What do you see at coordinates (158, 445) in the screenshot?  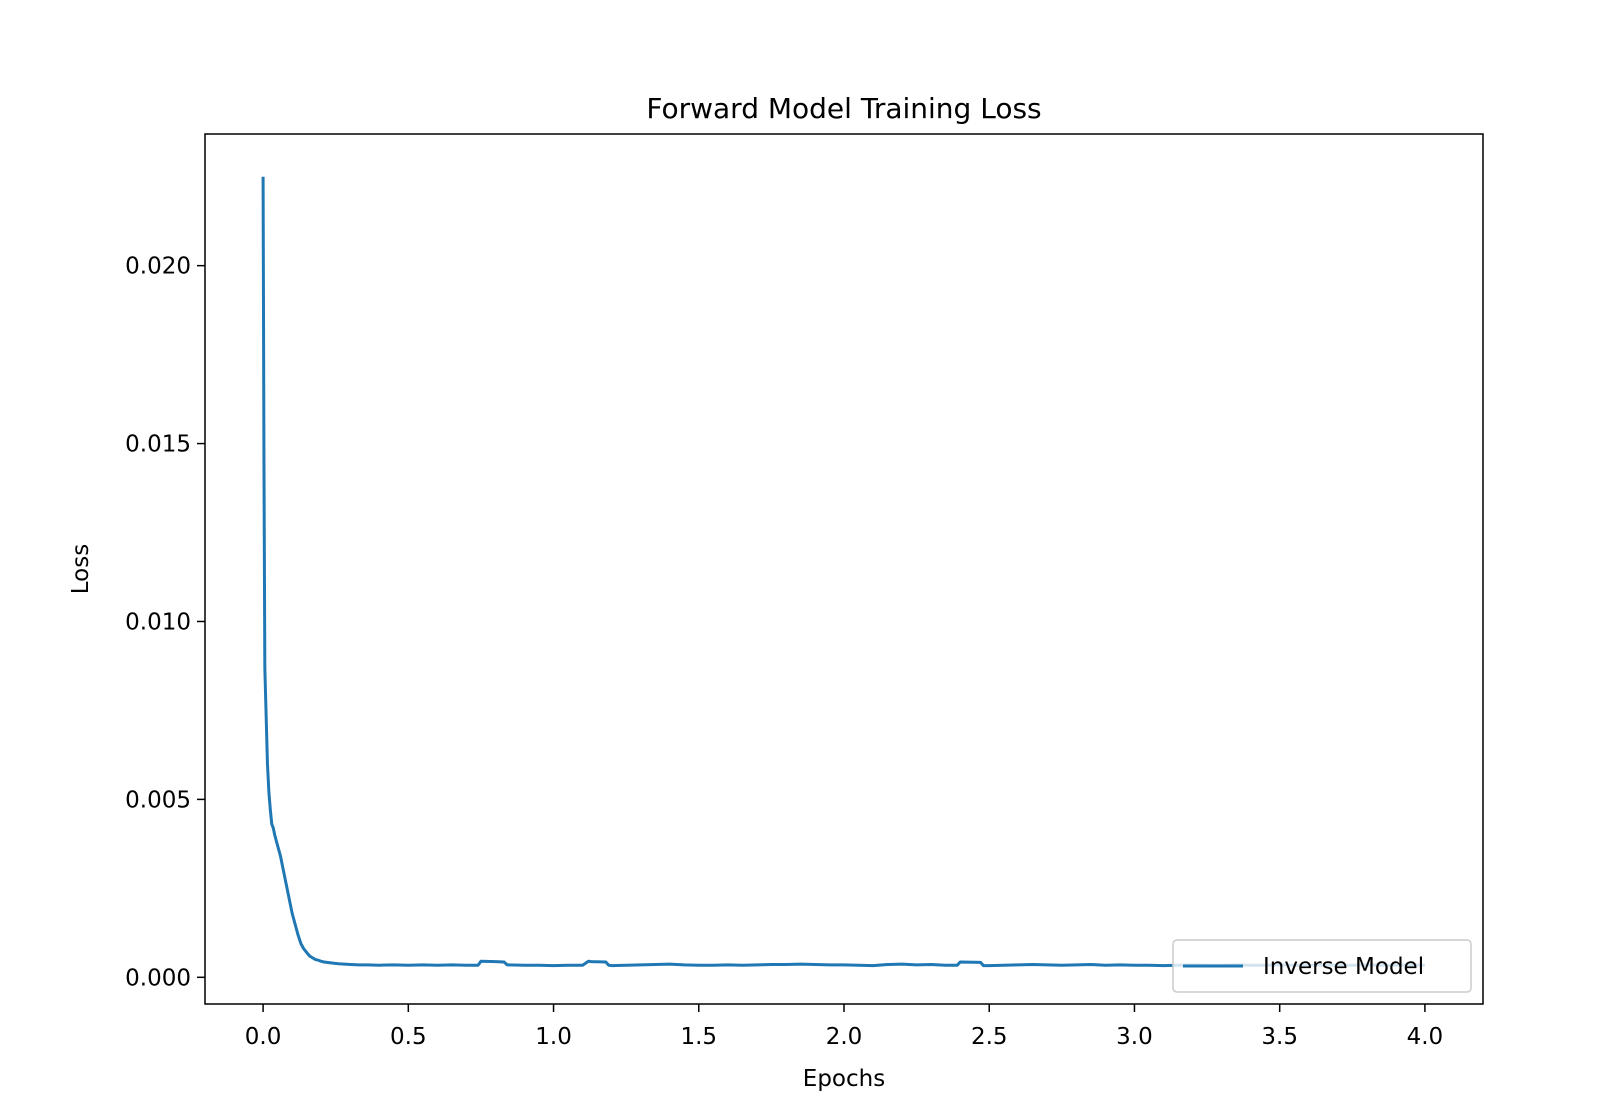 I see `y-tick-label: 0.015` at bounding box center [158, 445].